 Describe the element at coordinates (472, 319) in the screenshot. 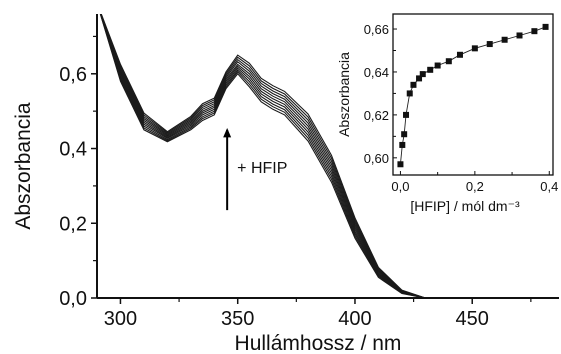

I see `x-tick-label: 450` at that location.